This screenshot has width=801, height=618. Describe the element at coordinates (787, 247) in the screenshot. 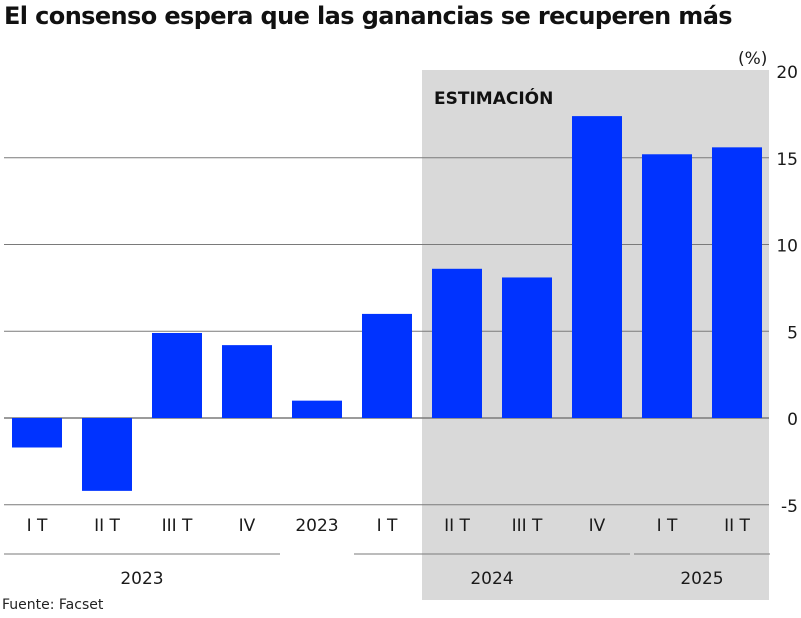

I see `y-tick-label: 10` at that location.